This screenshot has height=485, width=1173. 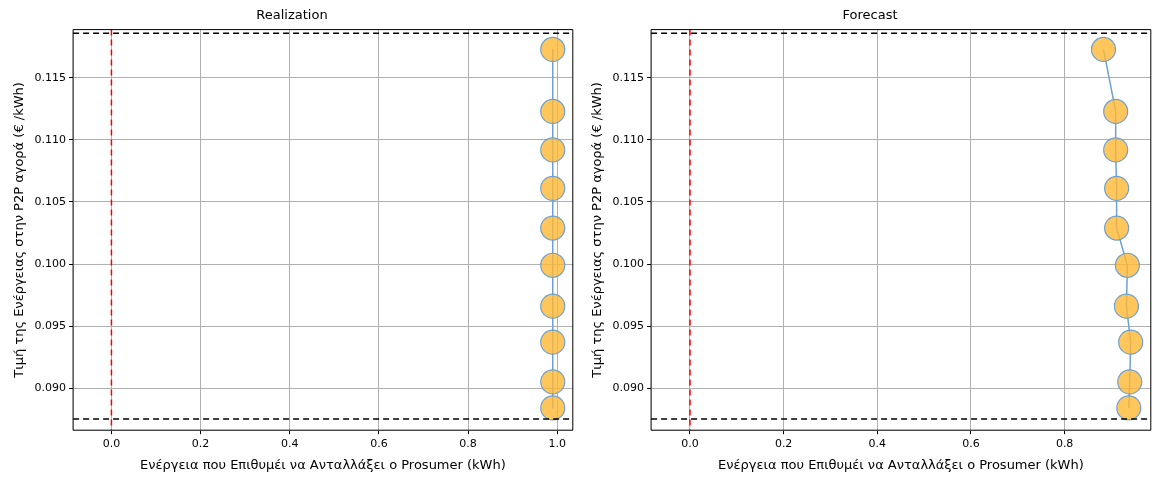 I want to click on chart-title: Realization, so click(x=292, y=15).